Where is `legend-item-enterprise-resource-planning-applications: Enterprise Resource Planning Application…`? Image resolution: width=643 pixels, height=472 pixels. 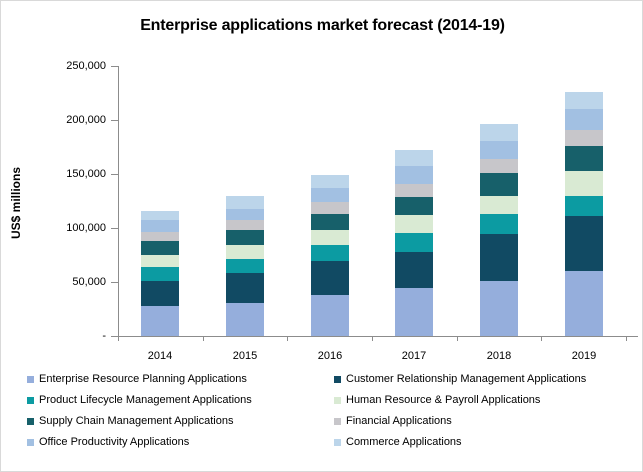
legend-item-enterprise-resource-planning-applications: Enterprise Resource Planning Application… is located at coordinates (180, 379).